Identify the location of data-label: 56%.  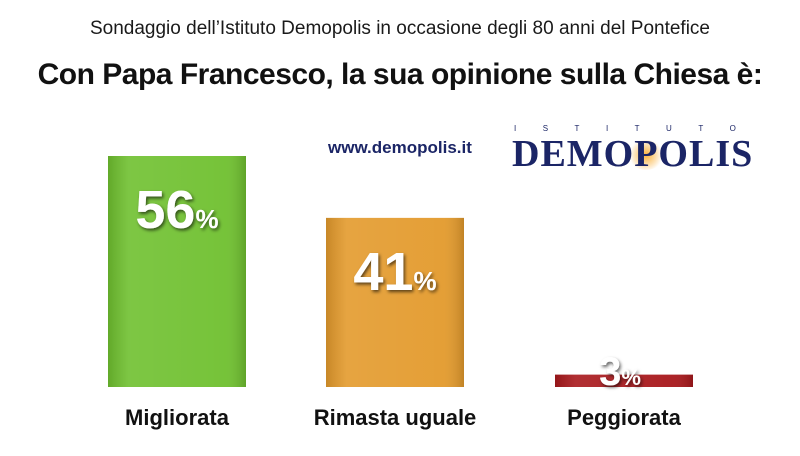
(176, 210).